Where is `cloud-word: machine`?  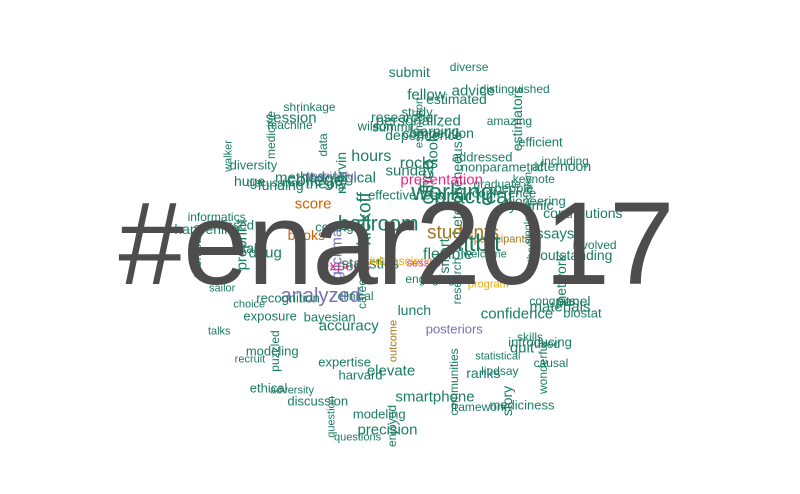
cloud-word: machine is located at coordinates (290, 124).